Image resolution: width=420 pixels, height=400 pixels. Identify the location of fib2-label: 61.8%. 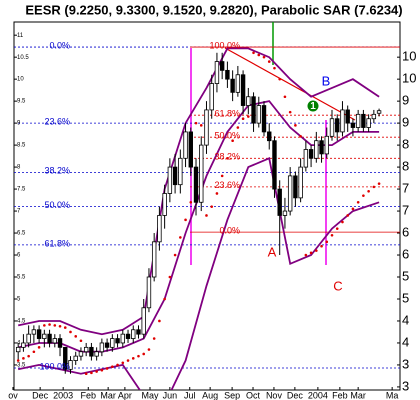
(227, 114).